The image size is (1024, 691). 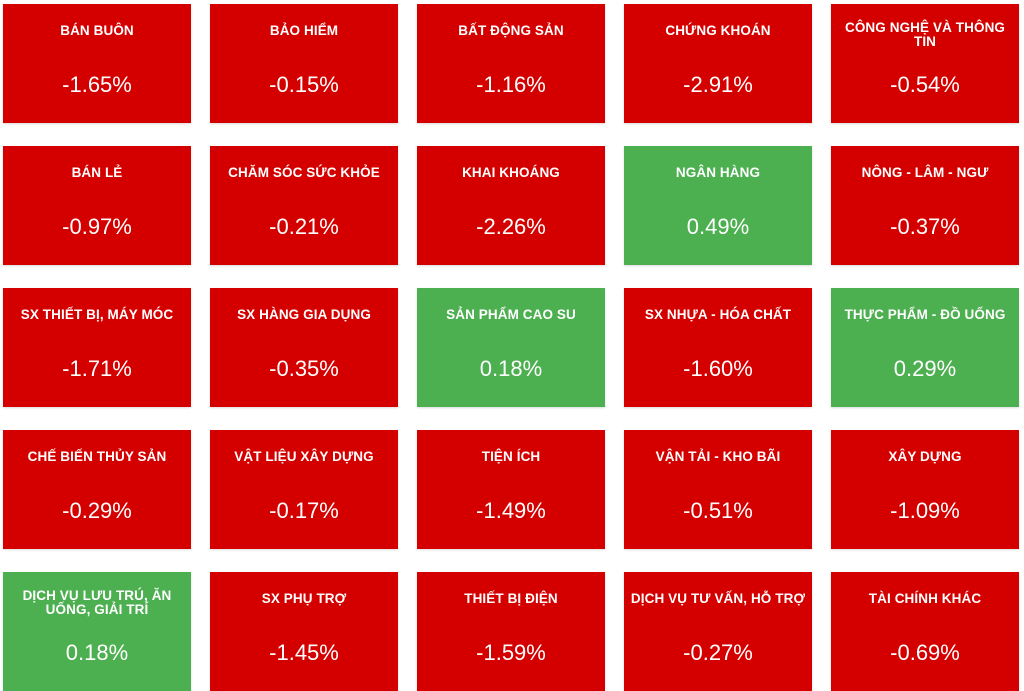 What do you see at coordinates (97, 226) in the screenshot?
I see `sector-change: -0.97%` at bounding box center [97, 226].